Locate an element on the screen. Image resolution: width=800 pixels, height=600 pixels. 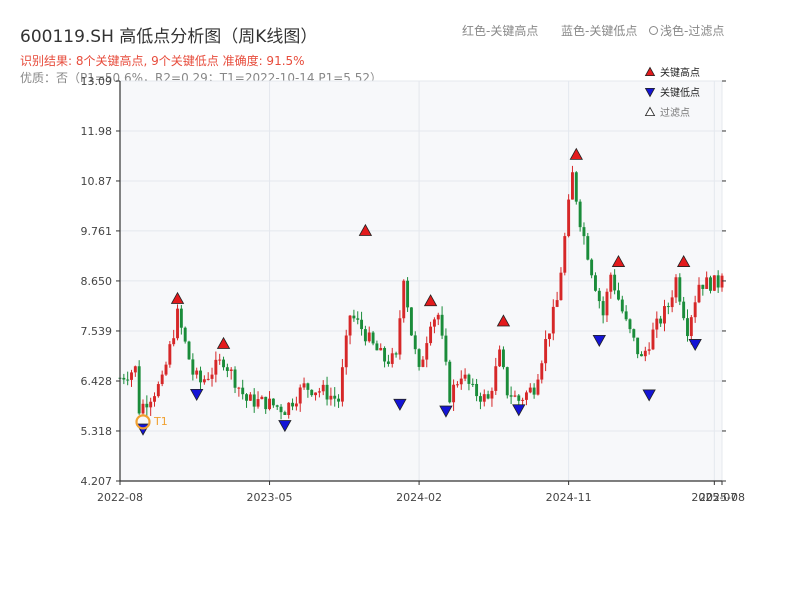
legend-label: 关键低点 is located at coordinates (680, 92).